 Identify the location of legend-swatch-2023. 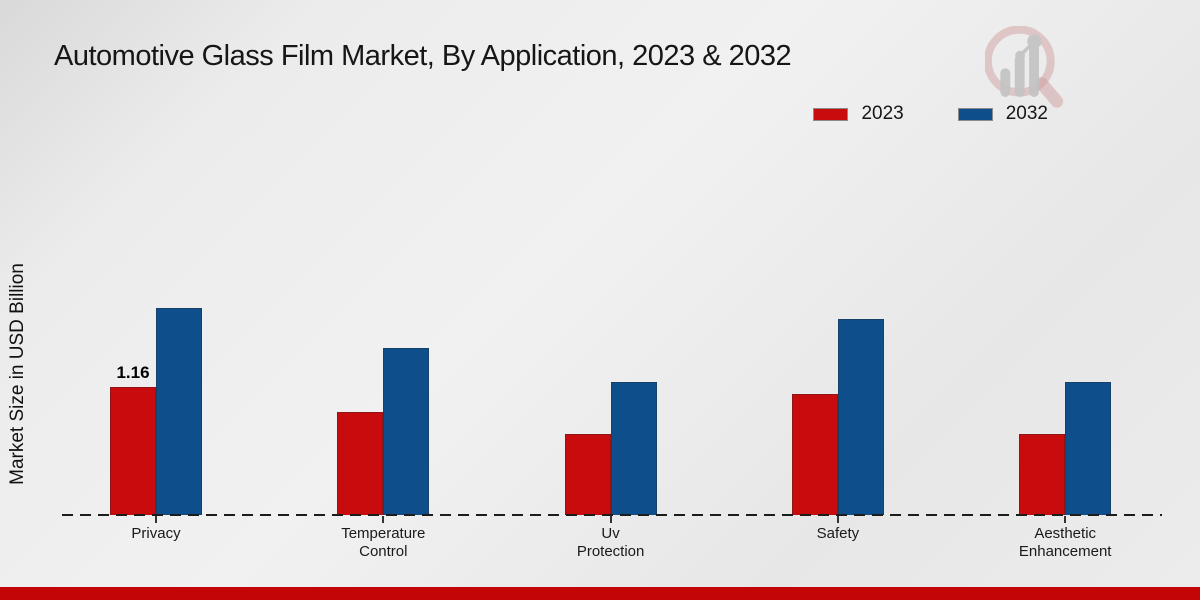
(831, 114).